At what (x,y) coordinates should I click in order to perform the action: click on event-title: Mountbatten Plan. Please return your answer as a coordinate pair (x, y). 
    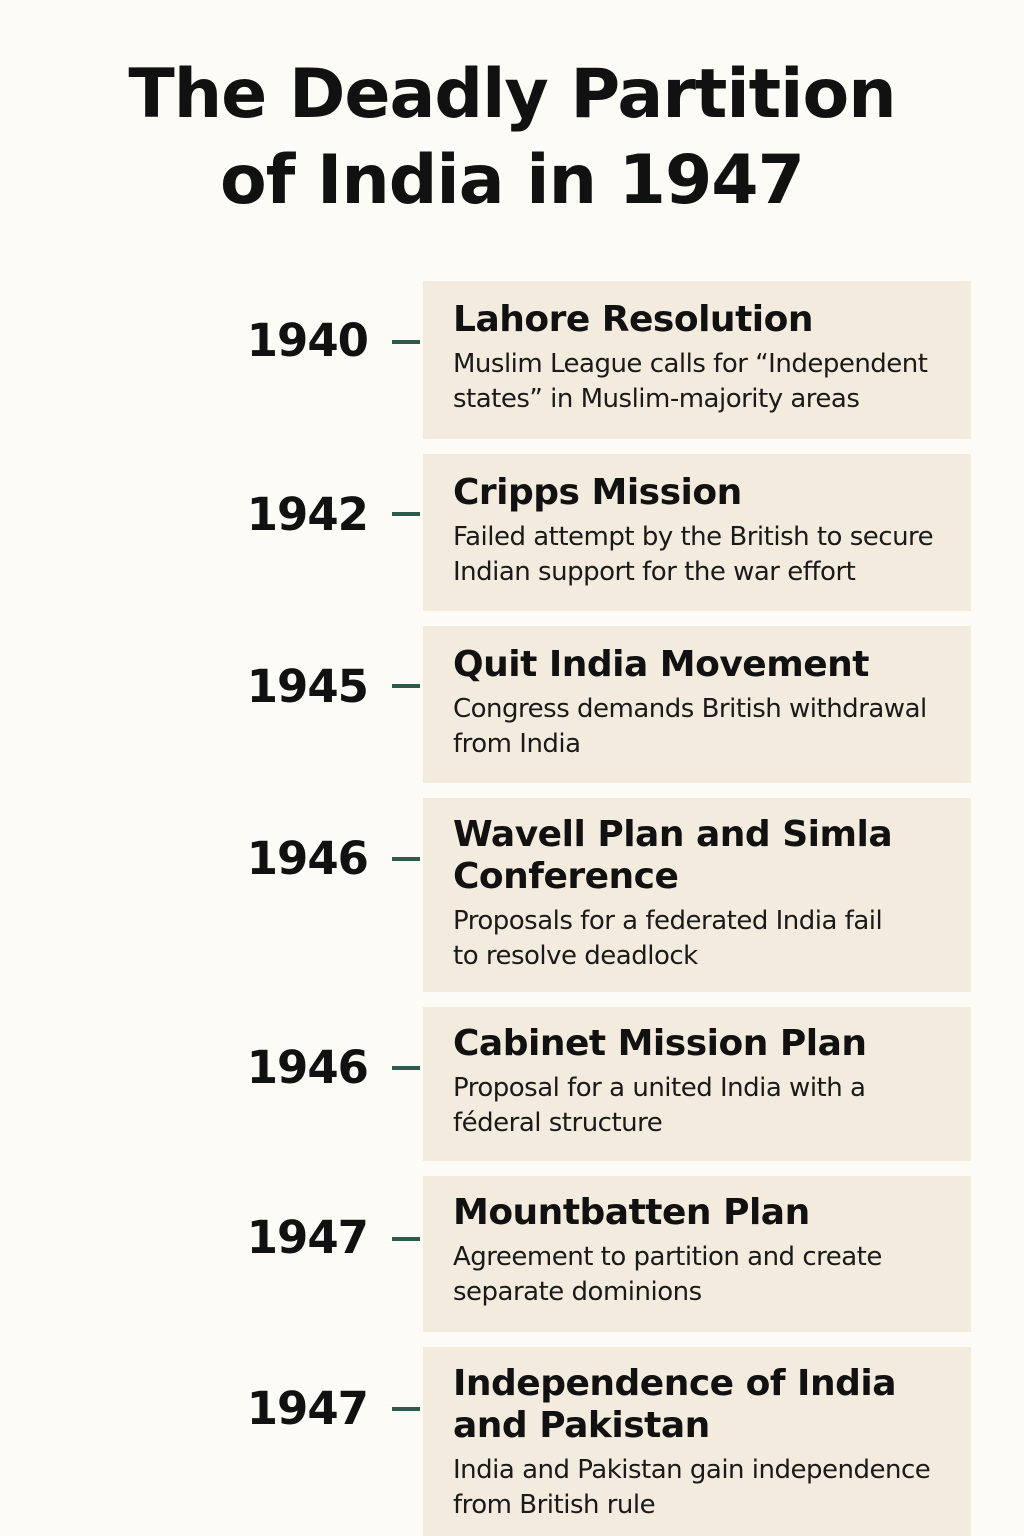
    Looking at the image, I should click on (631, 1212).